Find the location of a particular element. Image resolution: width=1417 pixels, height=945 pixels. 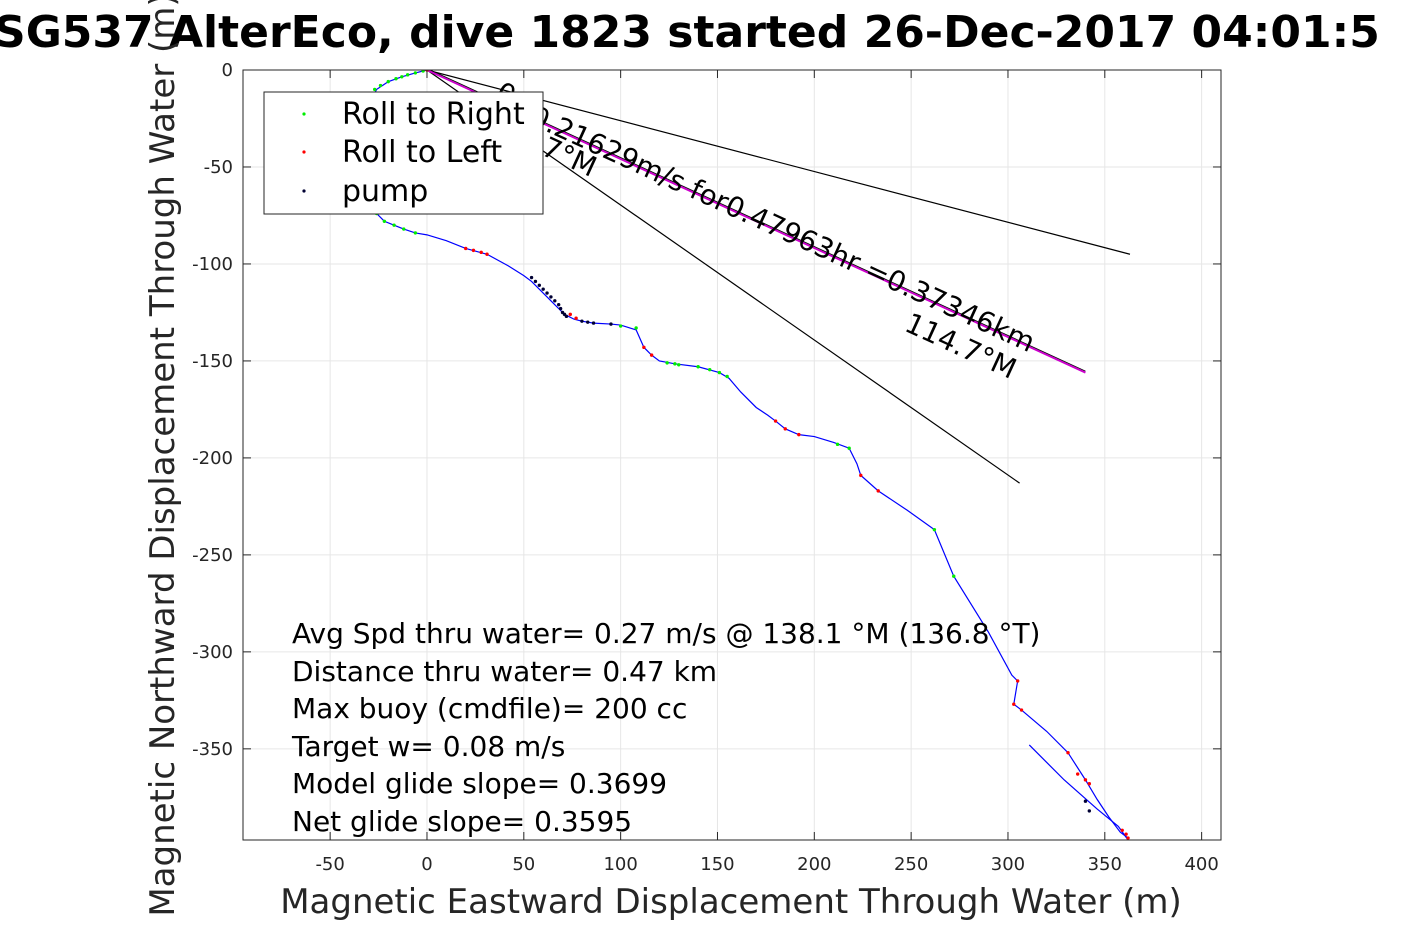

legend-label-pump: pump is located at coordinates (385, 191).